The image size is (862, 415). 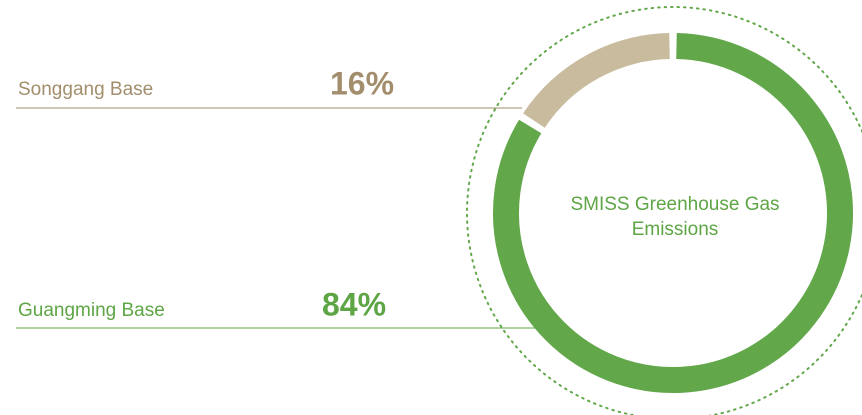 I want to click on chart-title: SMISS Greenhouse Gas Emissions, so click(x=675, y=217).